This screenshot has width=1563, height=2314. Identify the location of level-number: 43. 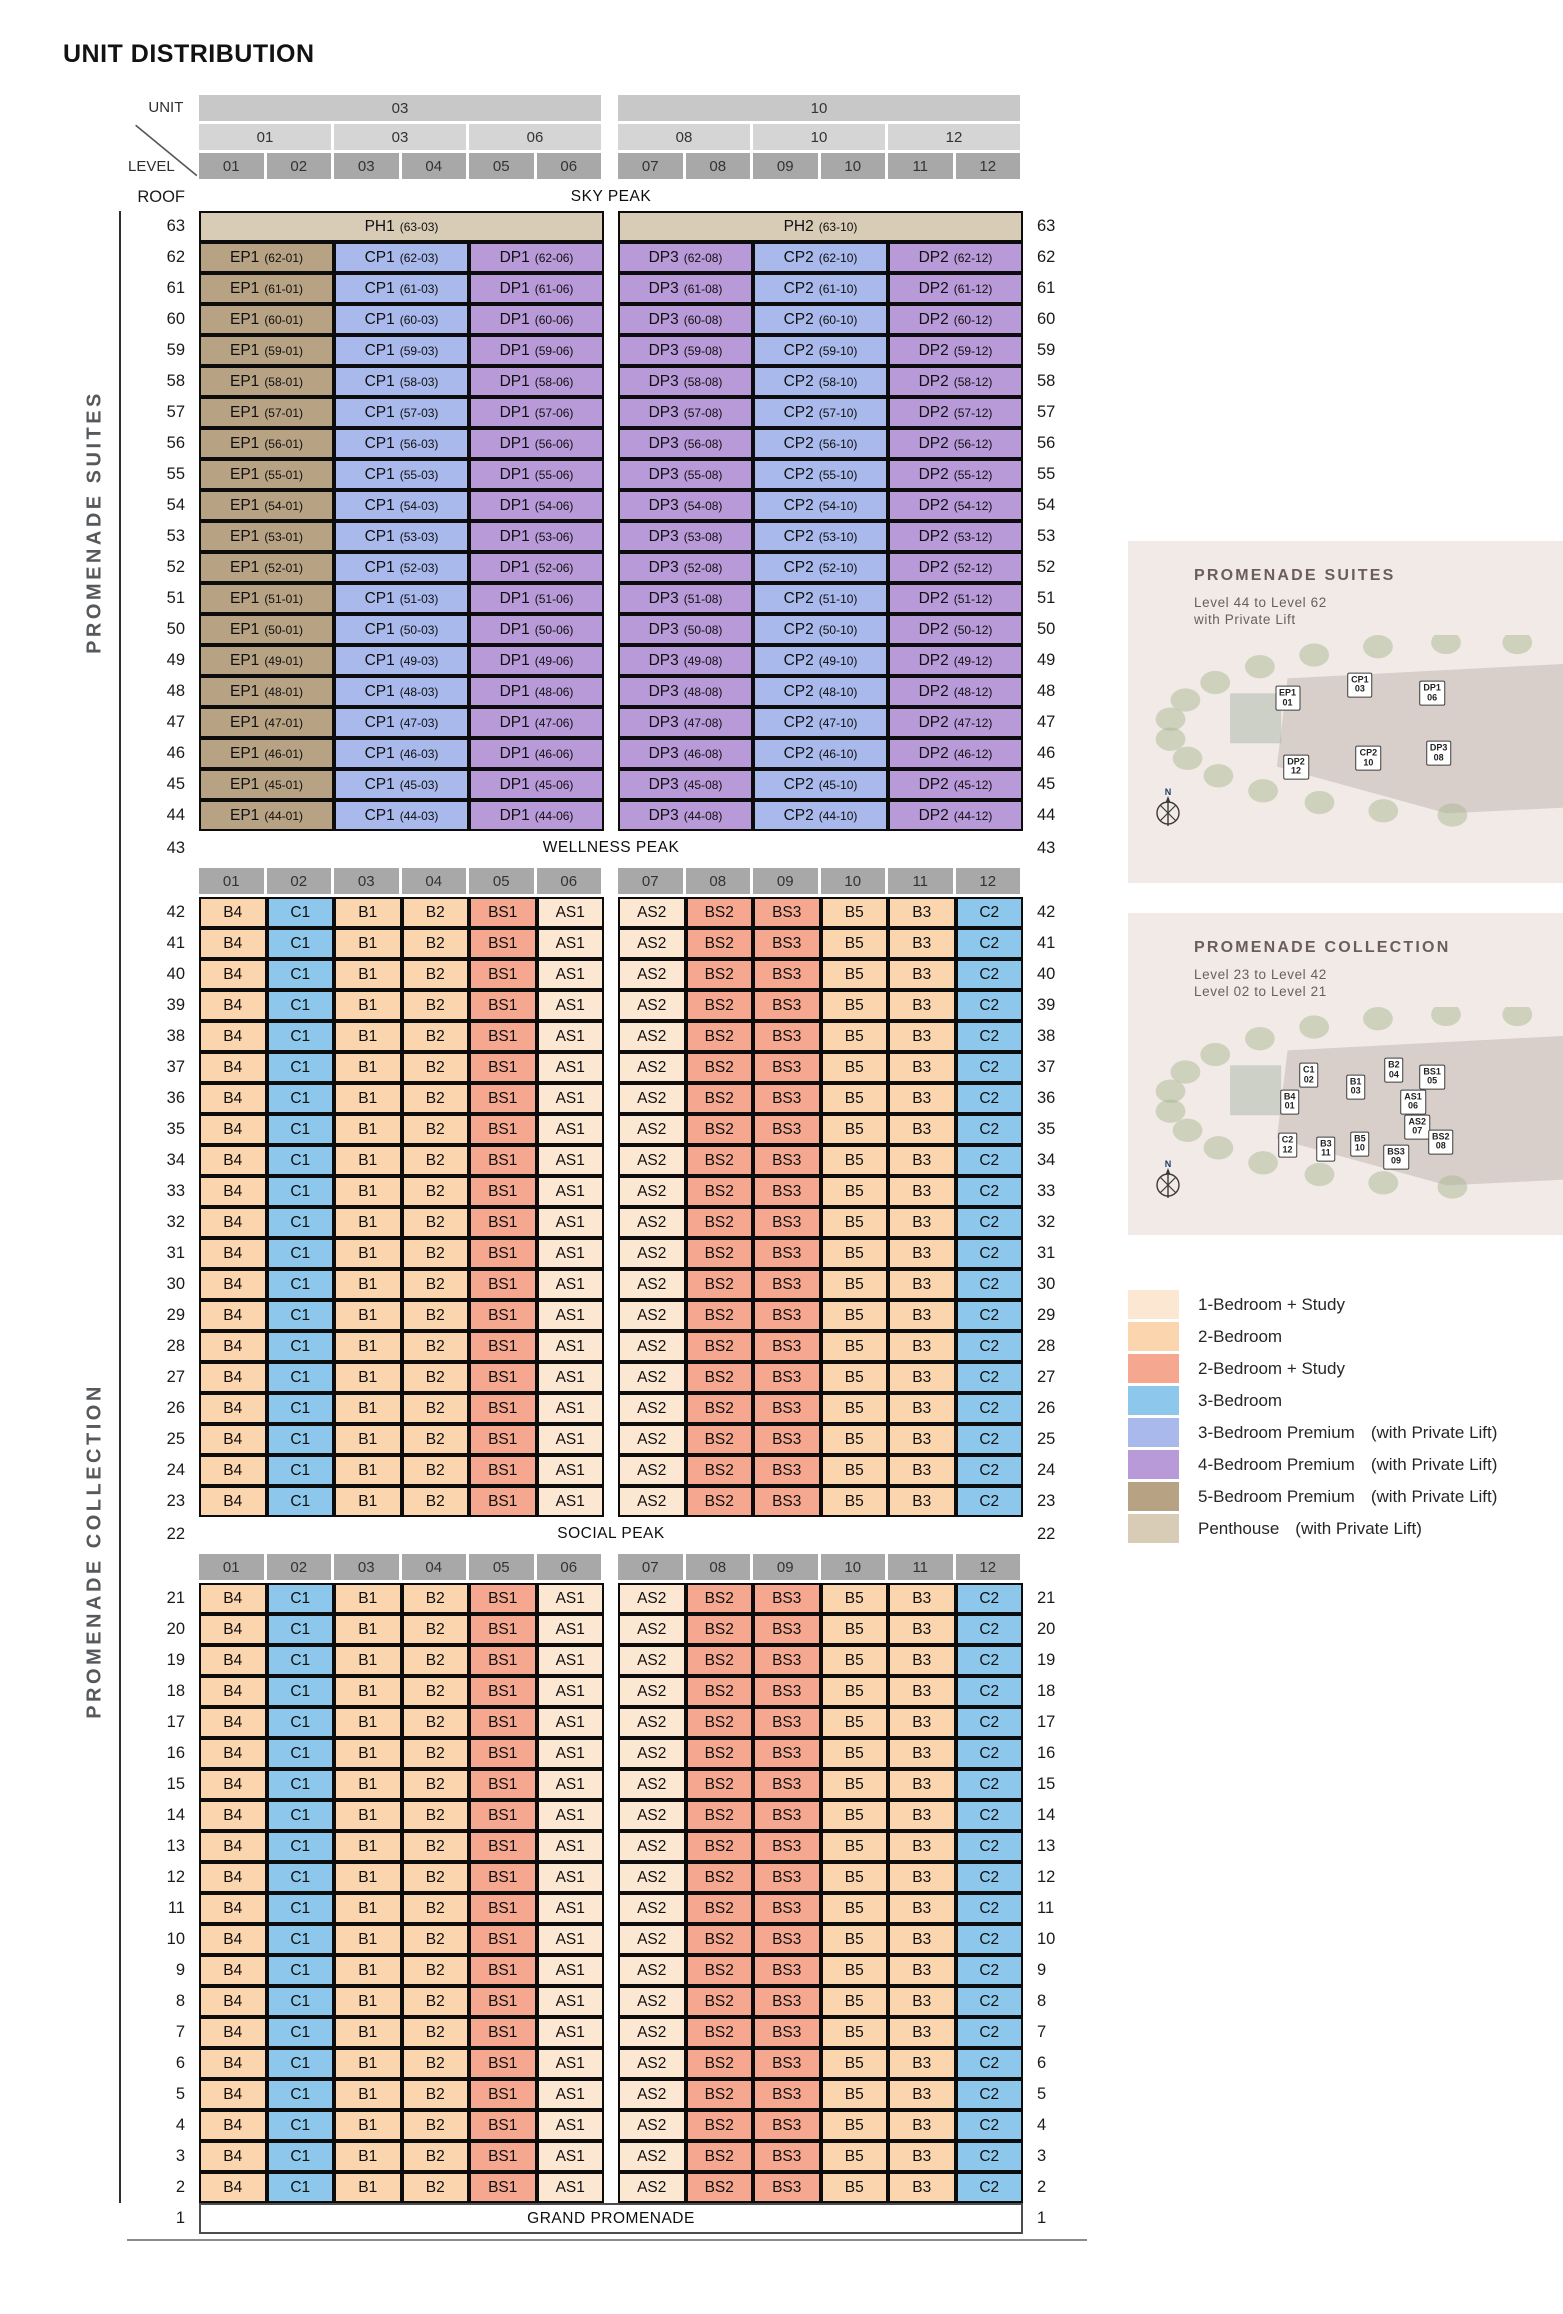
(1046, 847).